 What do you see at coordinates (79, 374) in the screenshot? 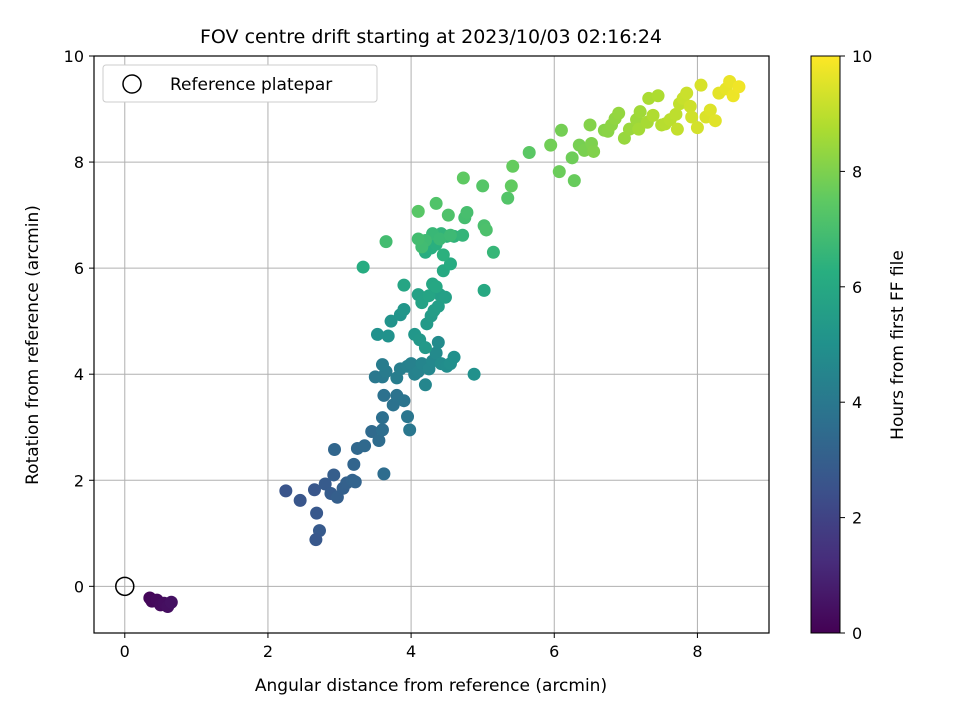
I see `y-tick-label: 4` at bounding box center [79, 374].